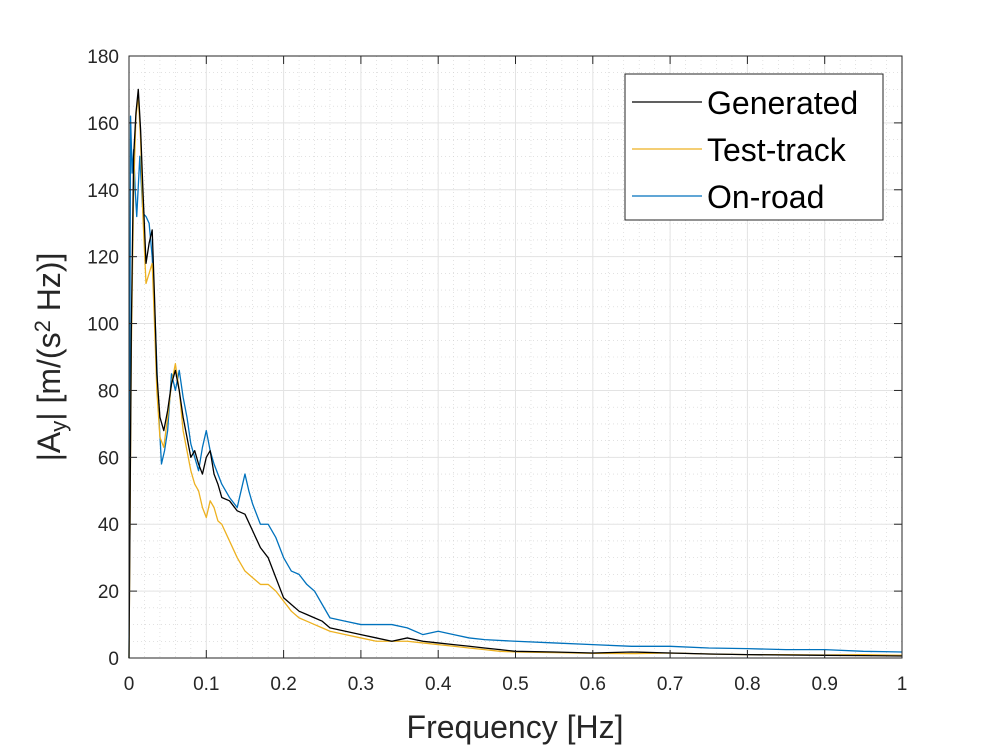  Describe the element at coordinates (777, 150) in the screenshot. I see `legend-label-test-track: Test-track` at that location.